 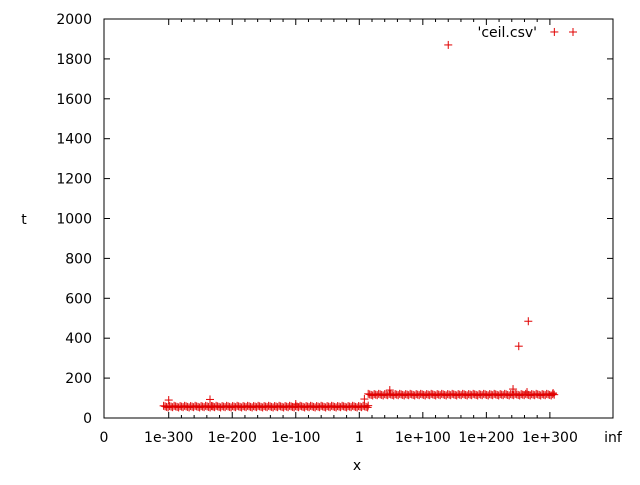 What do you see at coordinates (24, 220) in the screenshot?
I see `y-axis-label: t` at bounding box center [24, 220].